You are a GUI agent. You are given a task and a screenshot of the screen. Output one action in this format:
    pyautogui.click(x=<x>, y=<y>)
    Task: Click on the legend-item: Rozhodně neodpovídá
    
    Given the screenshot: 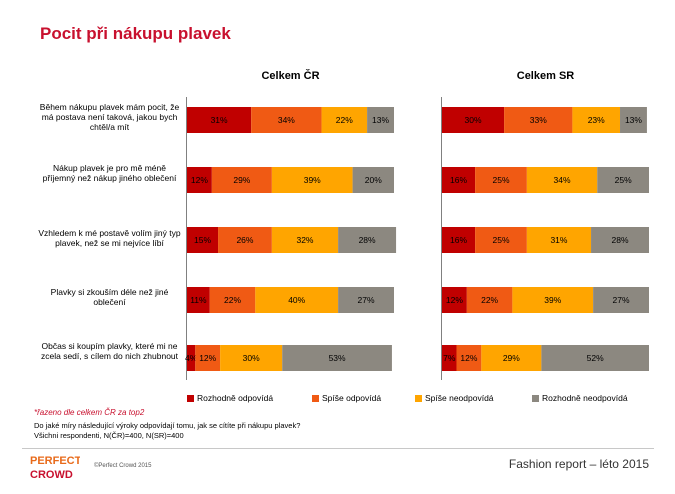 What is the action you would take?
    pyautogui.click(x=580, y=398)
    